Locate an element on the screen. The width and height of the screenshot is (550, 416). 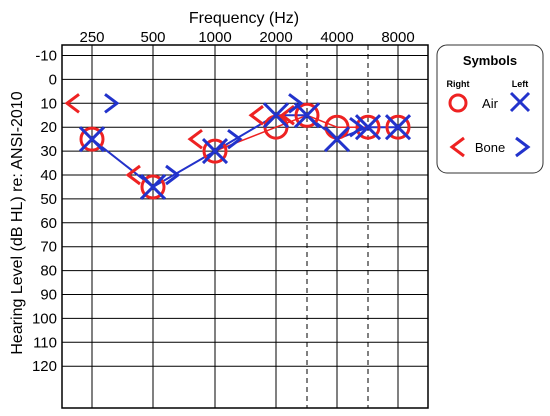
y-tick-label: 90 is located at coordinates (48, 295).